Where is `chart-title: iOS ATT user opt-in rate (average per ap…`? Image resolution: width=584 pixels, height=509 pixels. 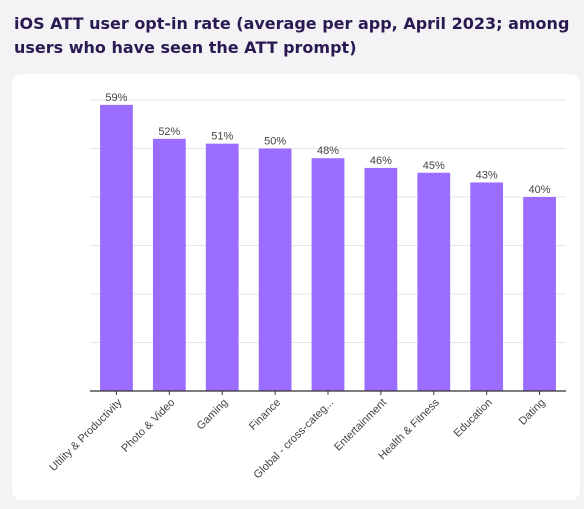
chart-title: iOS ATT user opt-in rate (average per ap… is located at coordinates (292, 35).